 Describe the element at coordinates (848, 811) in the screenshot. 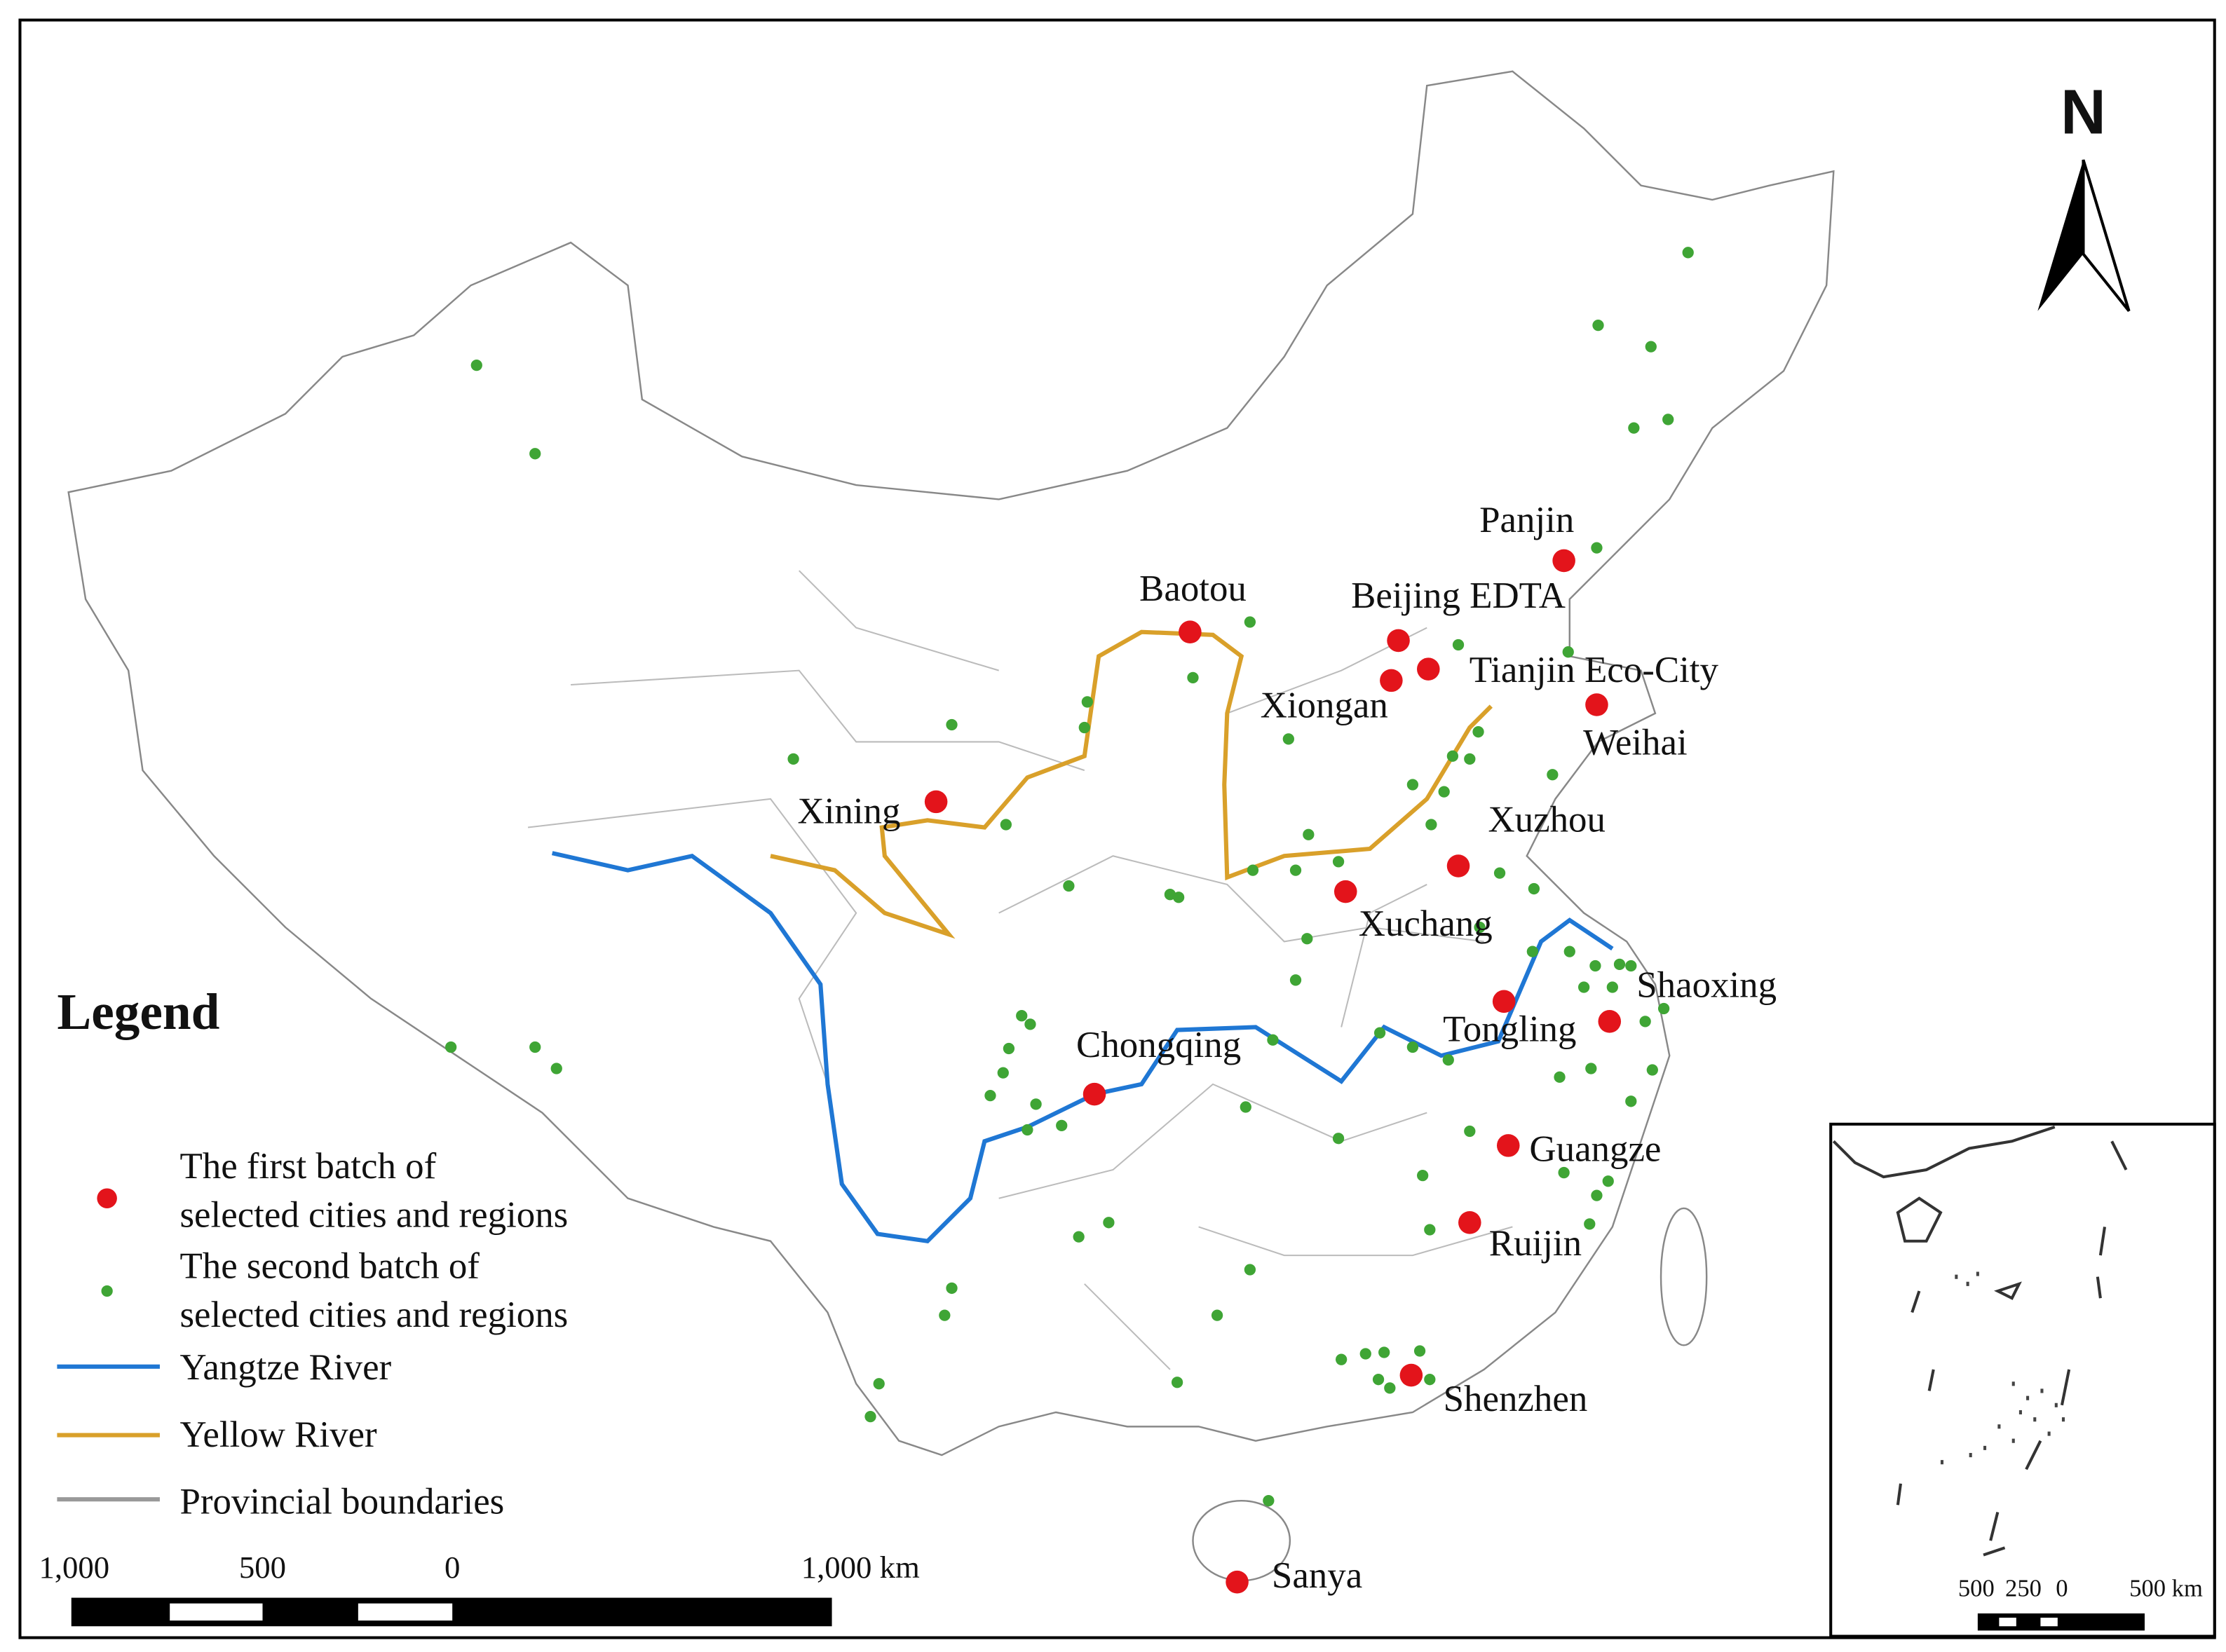

I see `city-label: Xining` at that location.